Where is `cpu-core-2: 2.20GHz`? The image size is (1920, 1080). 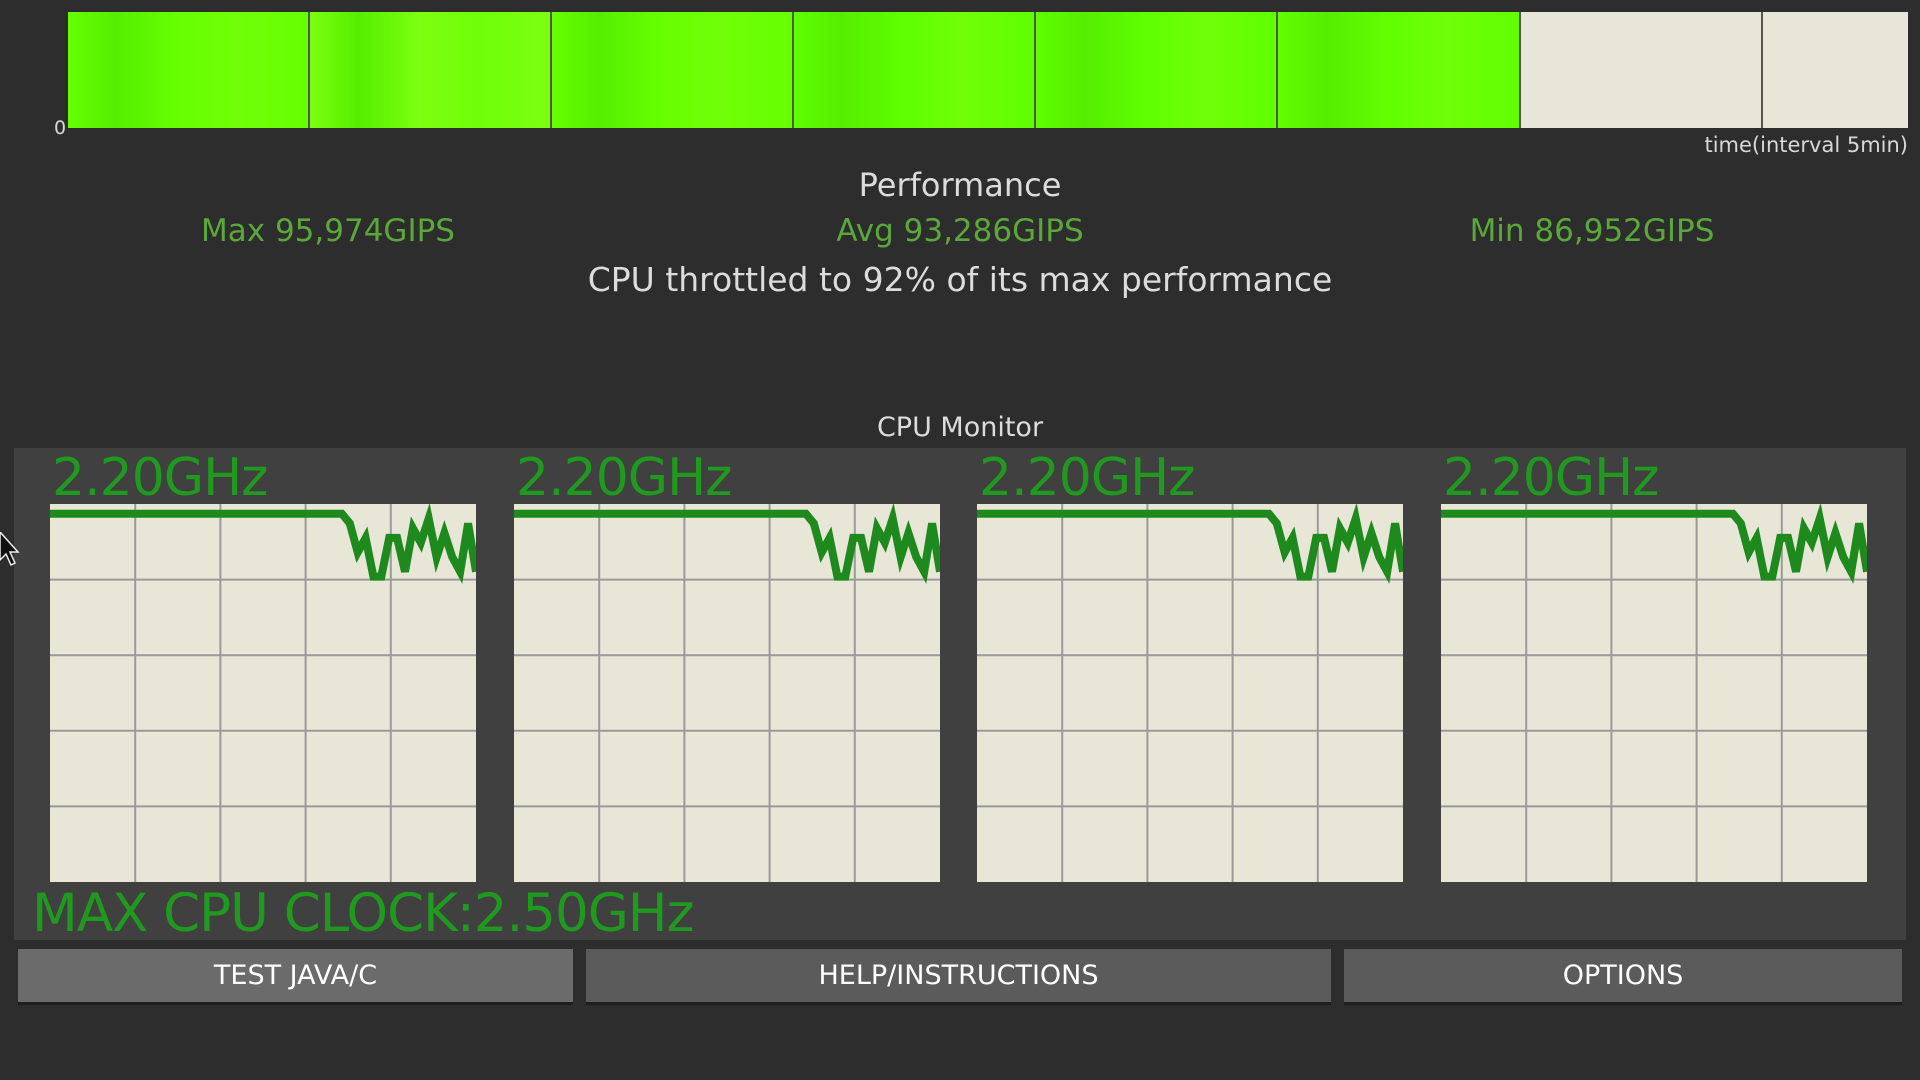
cpu-core-2: 2.20GHz is located at coordinates (1190, 665).